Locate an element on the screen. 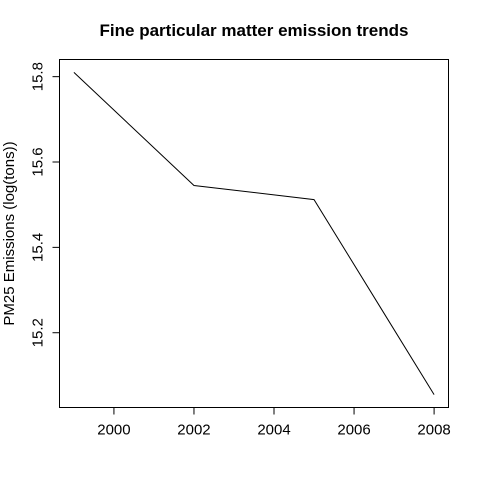 The image size is (480, 480). x-tick-label: 2000 is located at coordinates (113, 430).